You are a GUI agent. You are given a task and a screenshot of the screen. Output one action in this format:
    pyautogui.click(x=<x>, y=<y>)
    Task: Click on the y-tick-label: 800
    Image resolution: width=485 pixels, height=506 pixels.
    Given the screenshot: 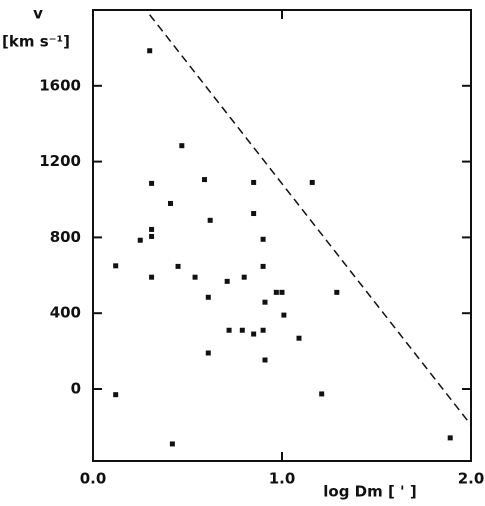 What is the action you would take?
    pyautogui.click(x=65, y=237)
    